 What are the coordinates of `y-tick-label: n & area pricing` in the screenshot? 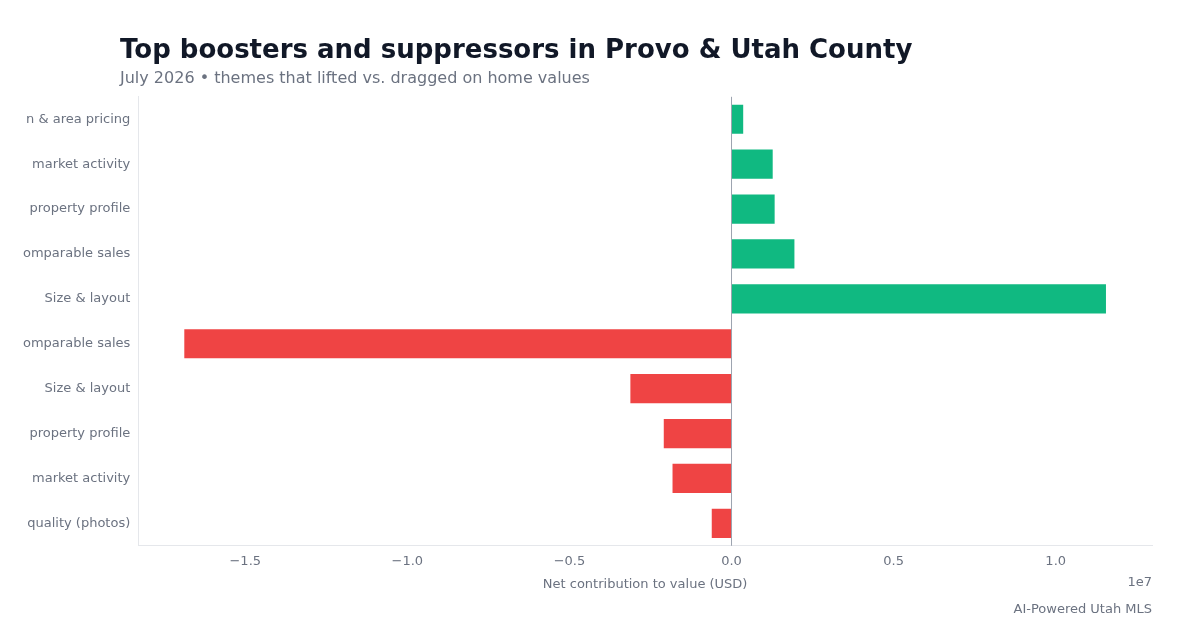 It's located at (78, 118).